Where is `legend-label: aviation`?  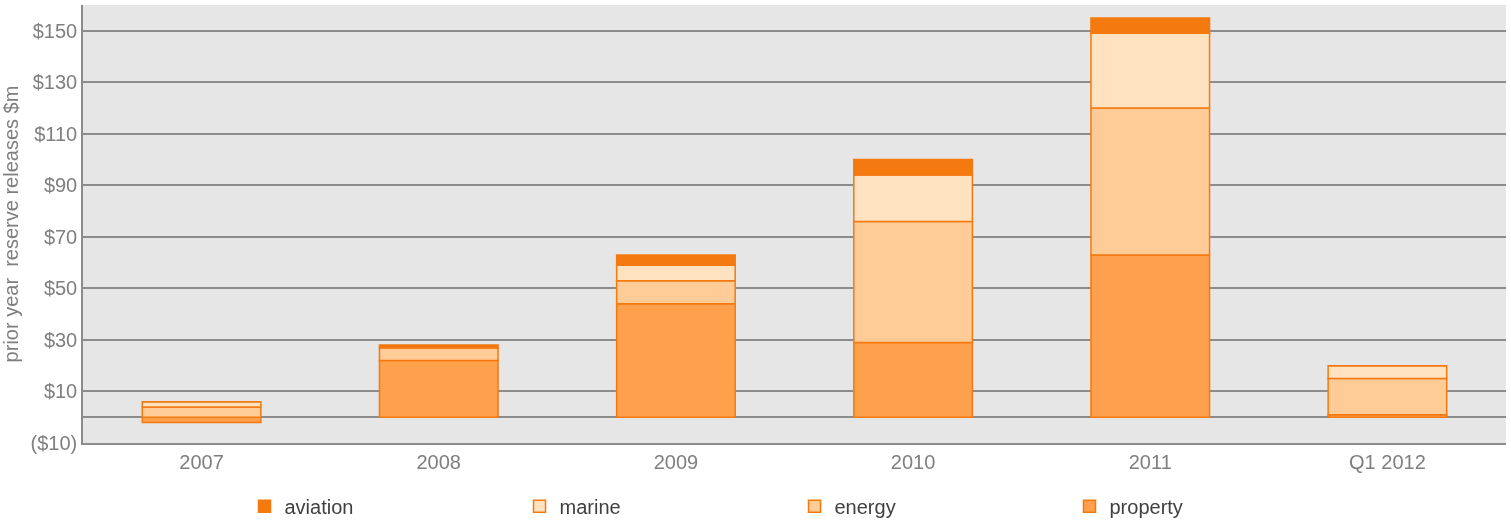 legend-label: aviation is located at coordinates (319, 507).